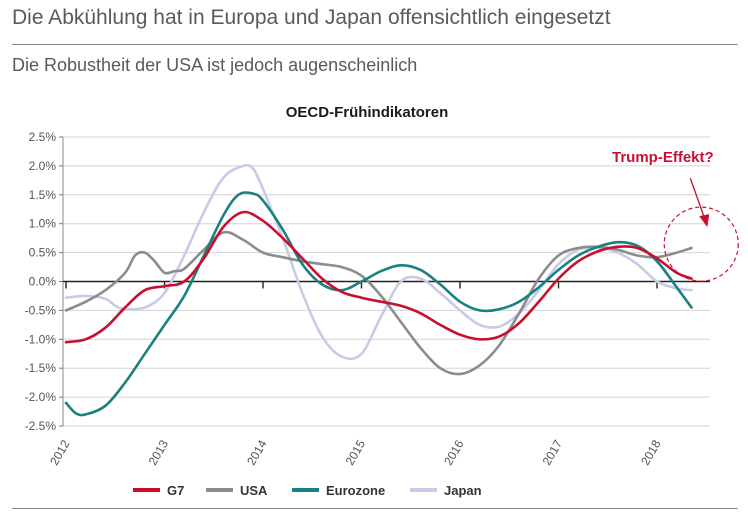 This screenshot has height=519, width=748. Describe the element at coordinates (254, 490) in the screenshot. I see `legend-label: USA` at that location.